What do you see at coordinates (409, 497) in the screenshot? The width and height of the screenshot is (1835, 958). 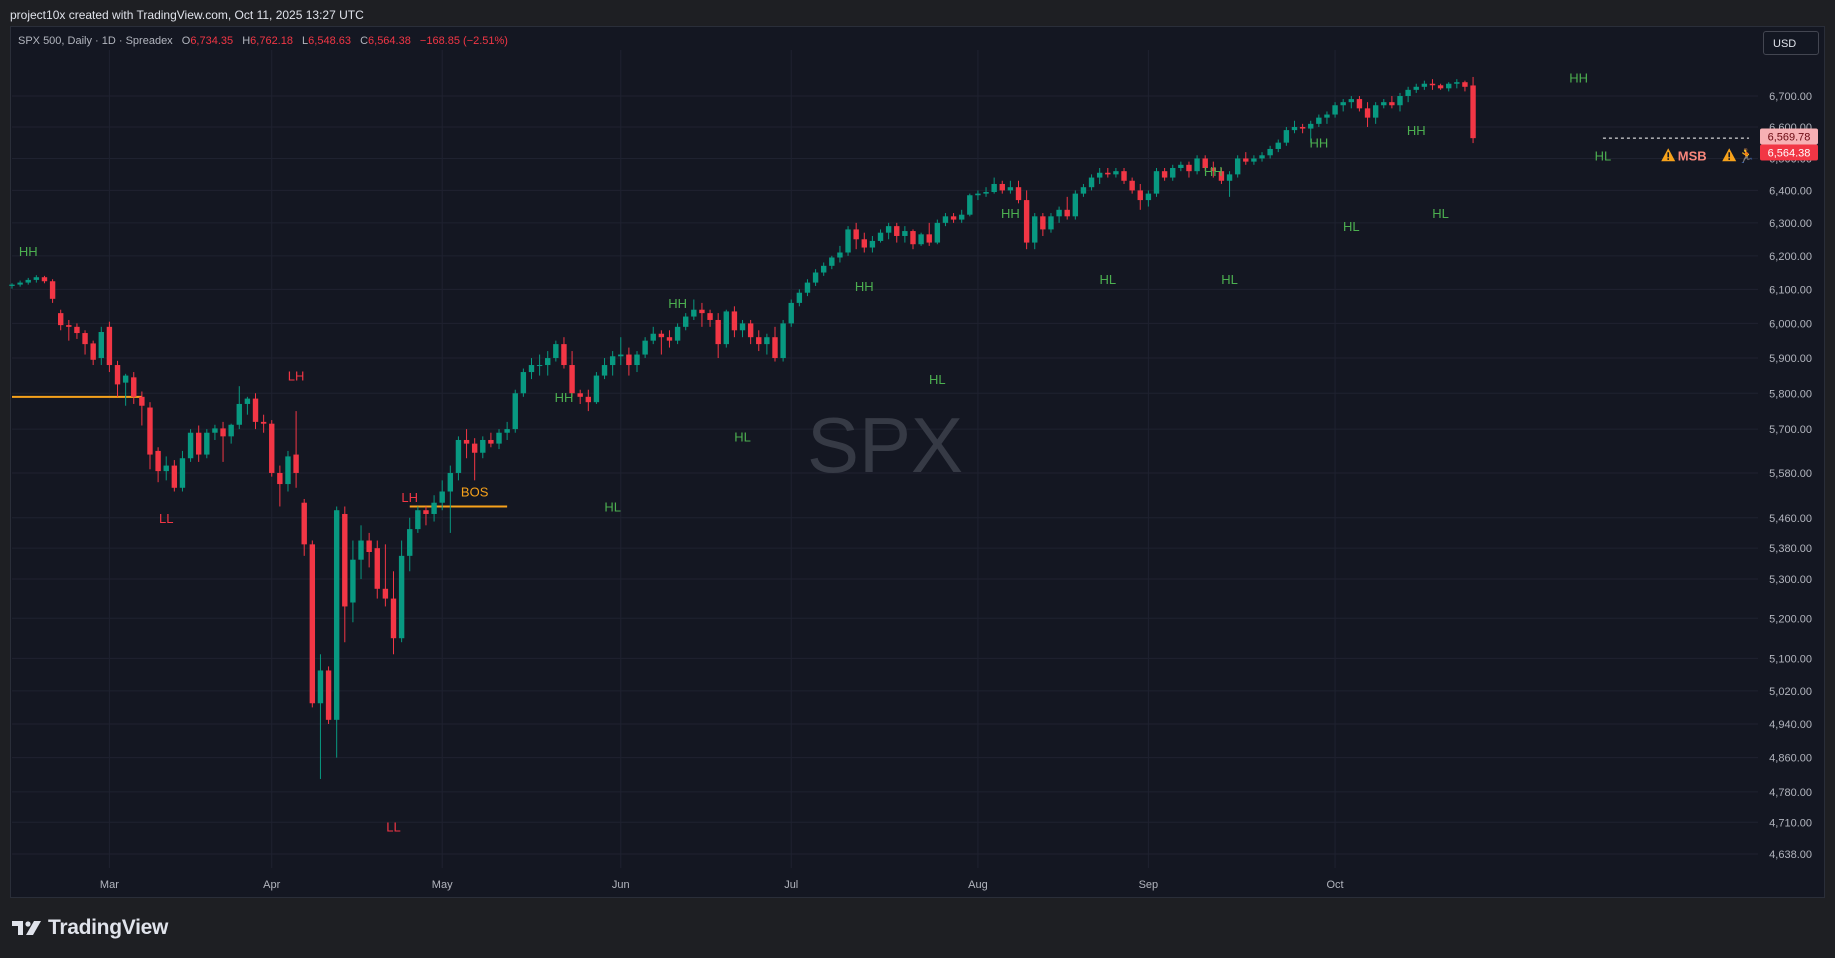 I see `structure-label: LH` at bounding box center [409, 497].